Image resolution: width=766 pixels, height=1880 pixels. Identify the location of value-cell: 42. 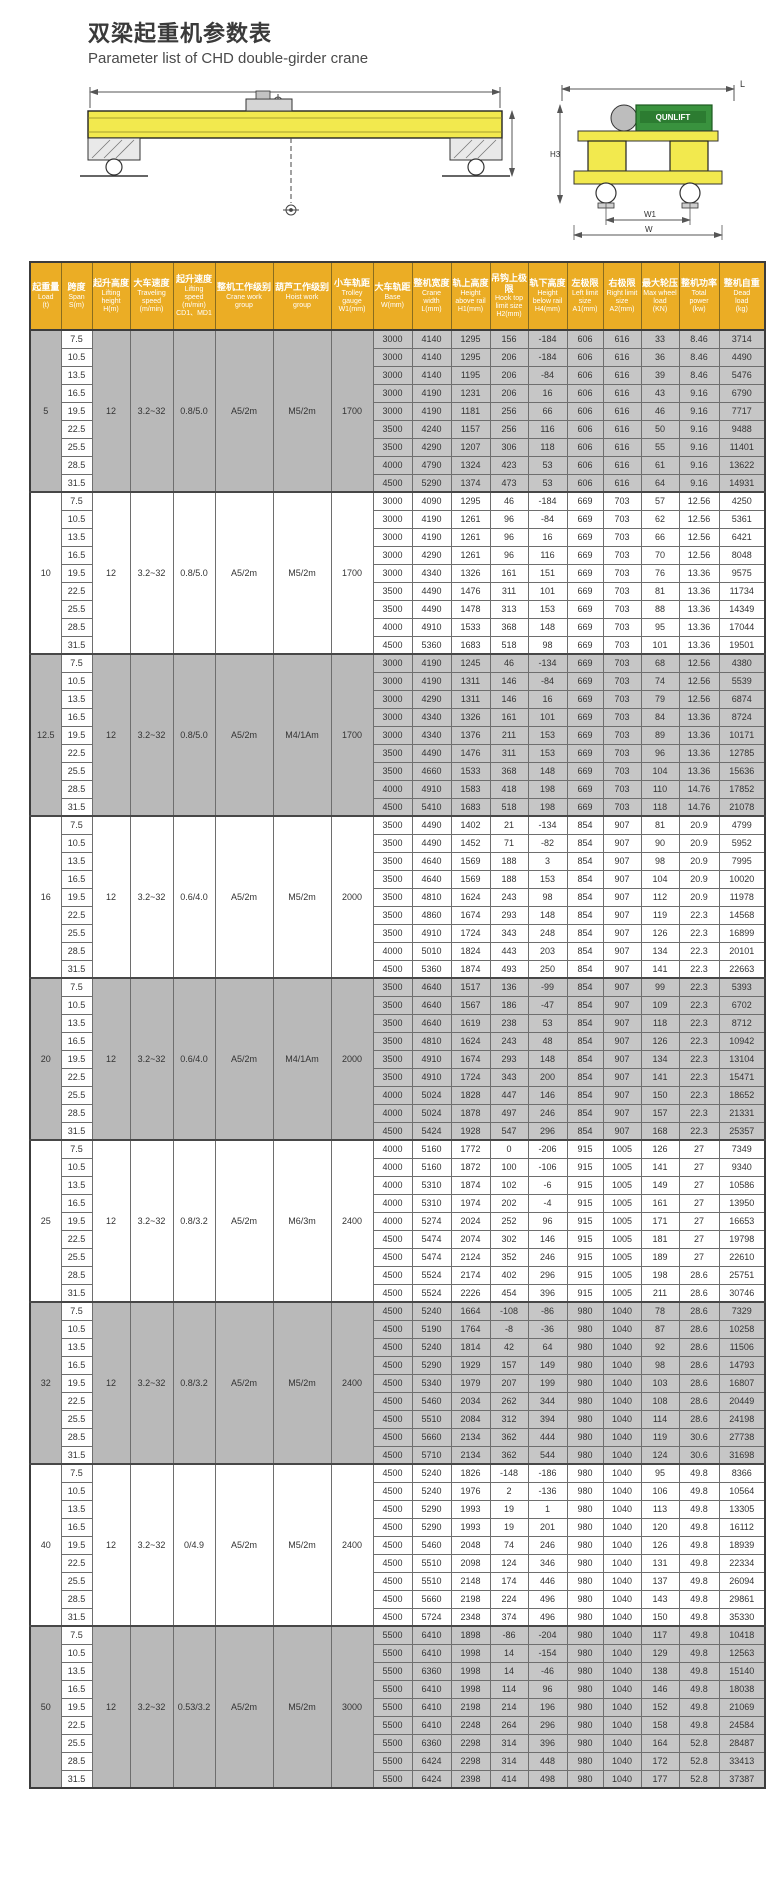
(509, 1347).